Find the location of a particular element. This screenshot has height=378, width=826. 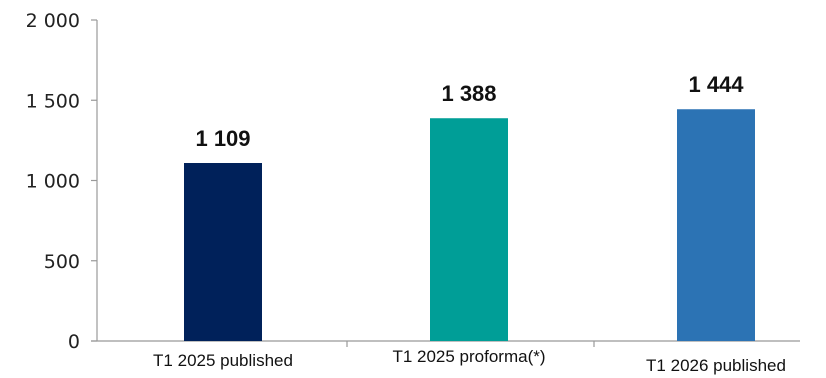

bar-value-label: 1 109 is located at coordinates (222, 138).